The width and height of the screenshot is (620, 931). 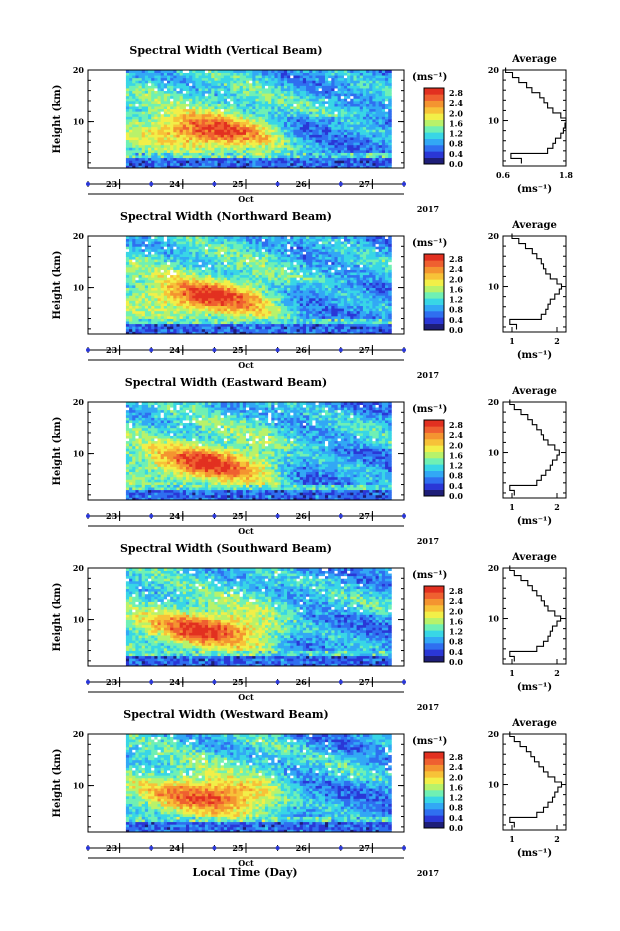 What do you see at coordinates (456, 93) in the screenshot?
I see `colorbar-tick-label: 2.8` at bounding box center [456, 93].